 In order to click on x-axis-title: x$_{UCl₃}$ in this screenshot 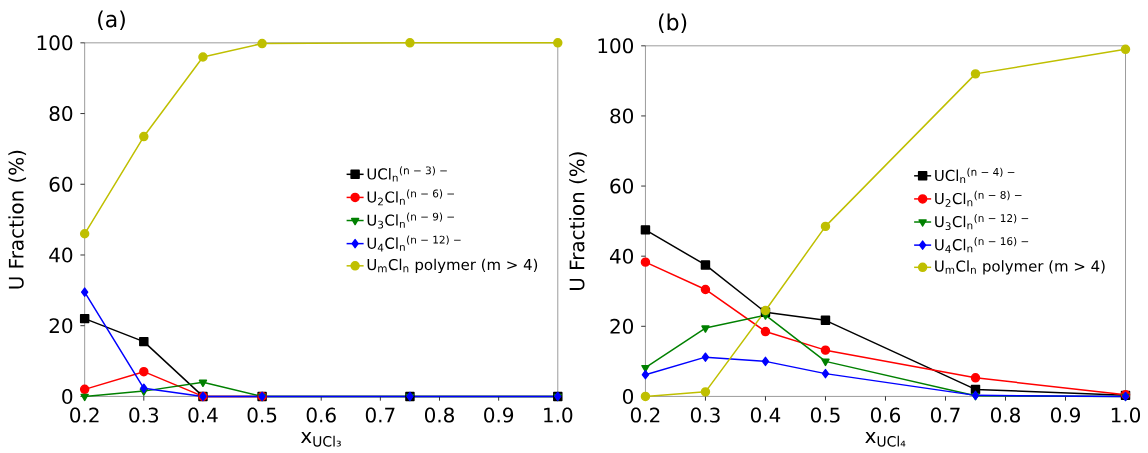, I will do `click(320, 439)`.